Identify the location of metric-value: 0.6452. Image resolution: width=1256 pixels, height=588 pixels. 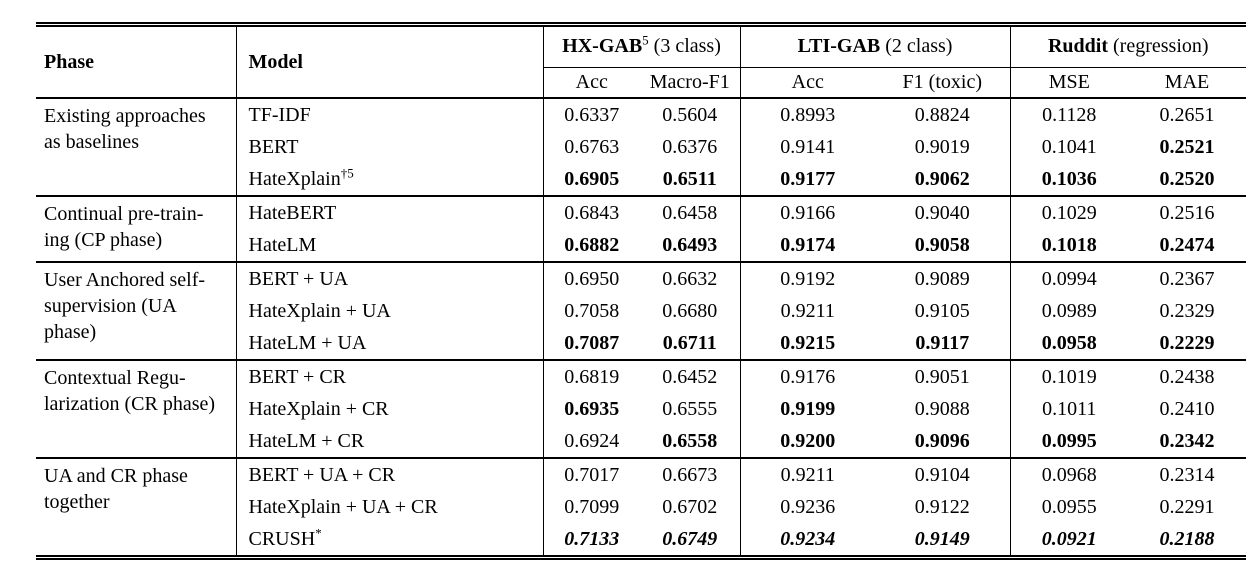
(690, 376).